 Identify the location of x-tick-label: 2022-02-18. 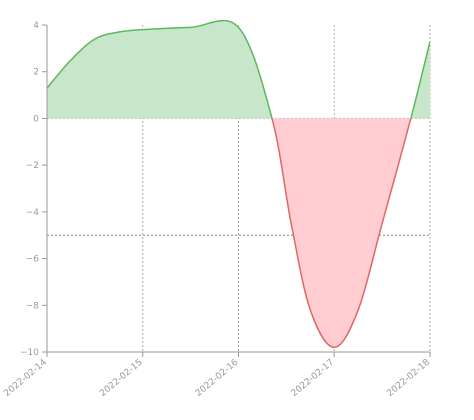
(408, 377).